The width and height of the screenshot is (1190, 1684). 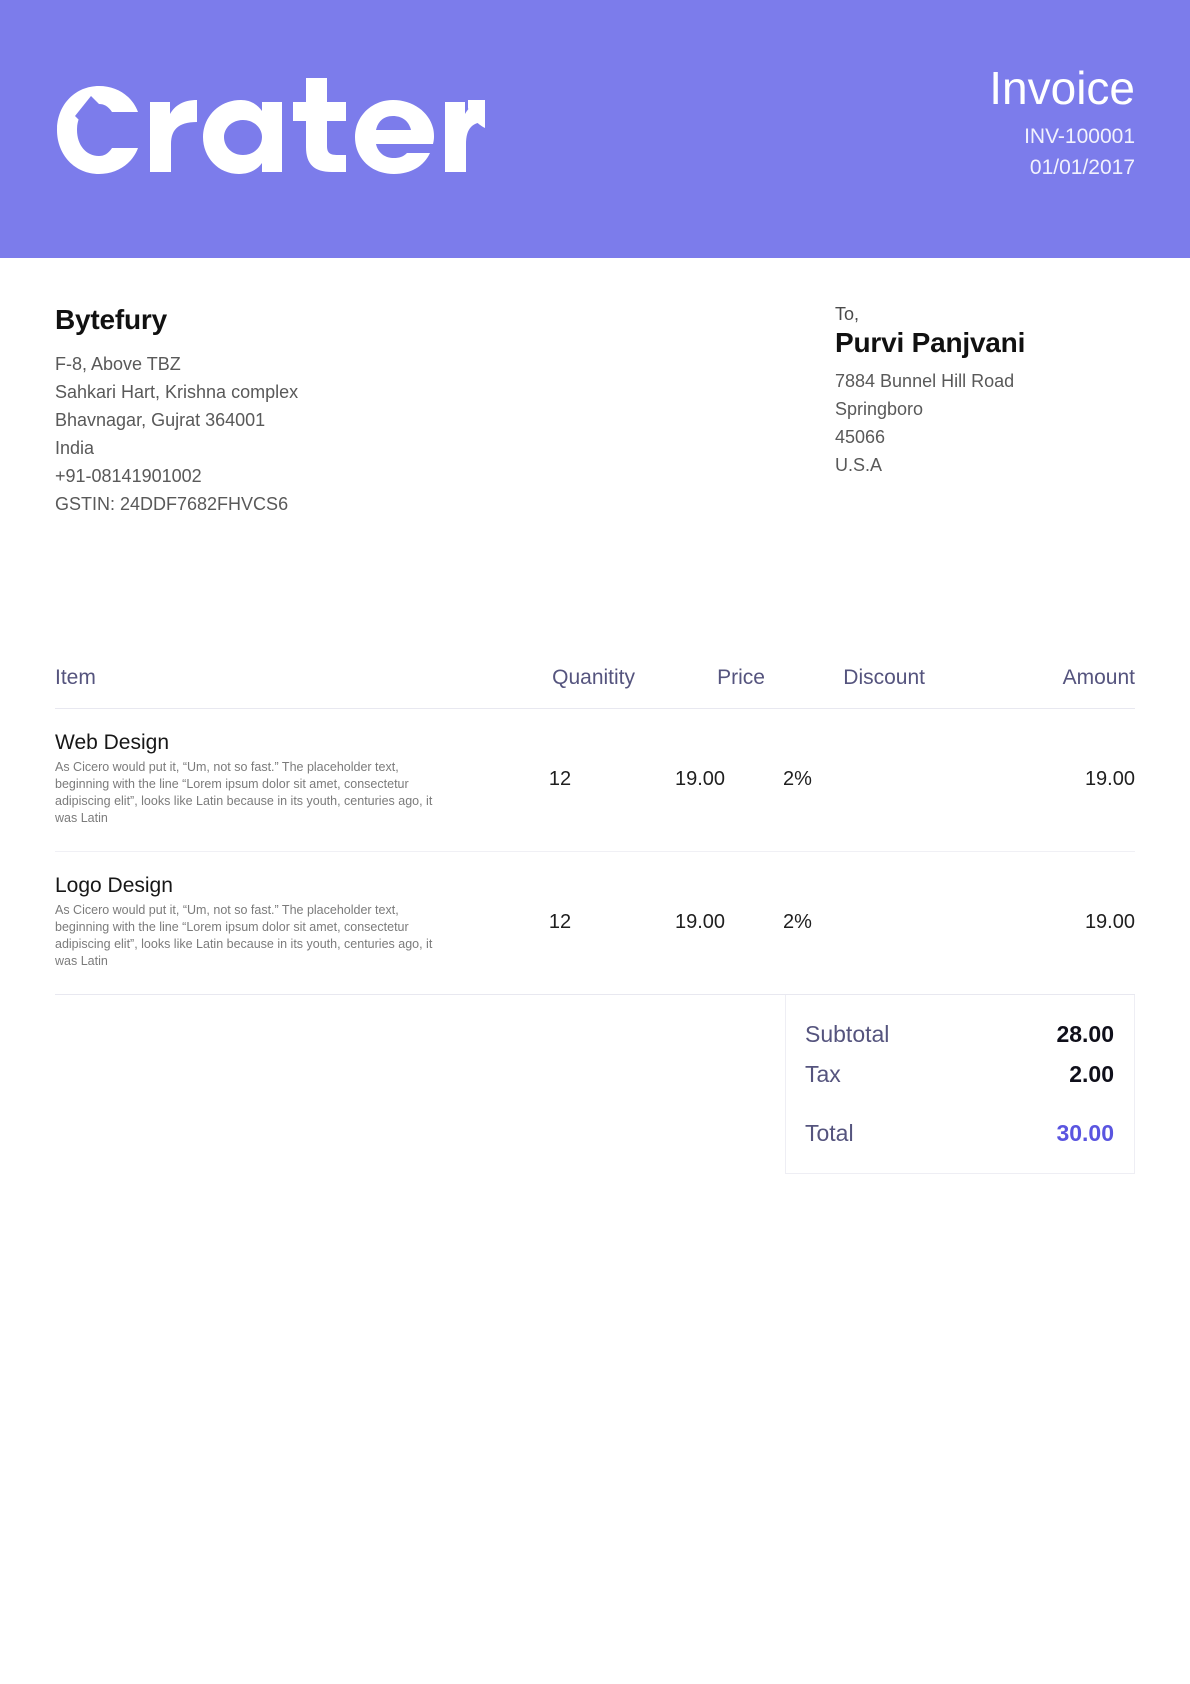 I want to click on header-price: Price, so click(x=741, y=677).